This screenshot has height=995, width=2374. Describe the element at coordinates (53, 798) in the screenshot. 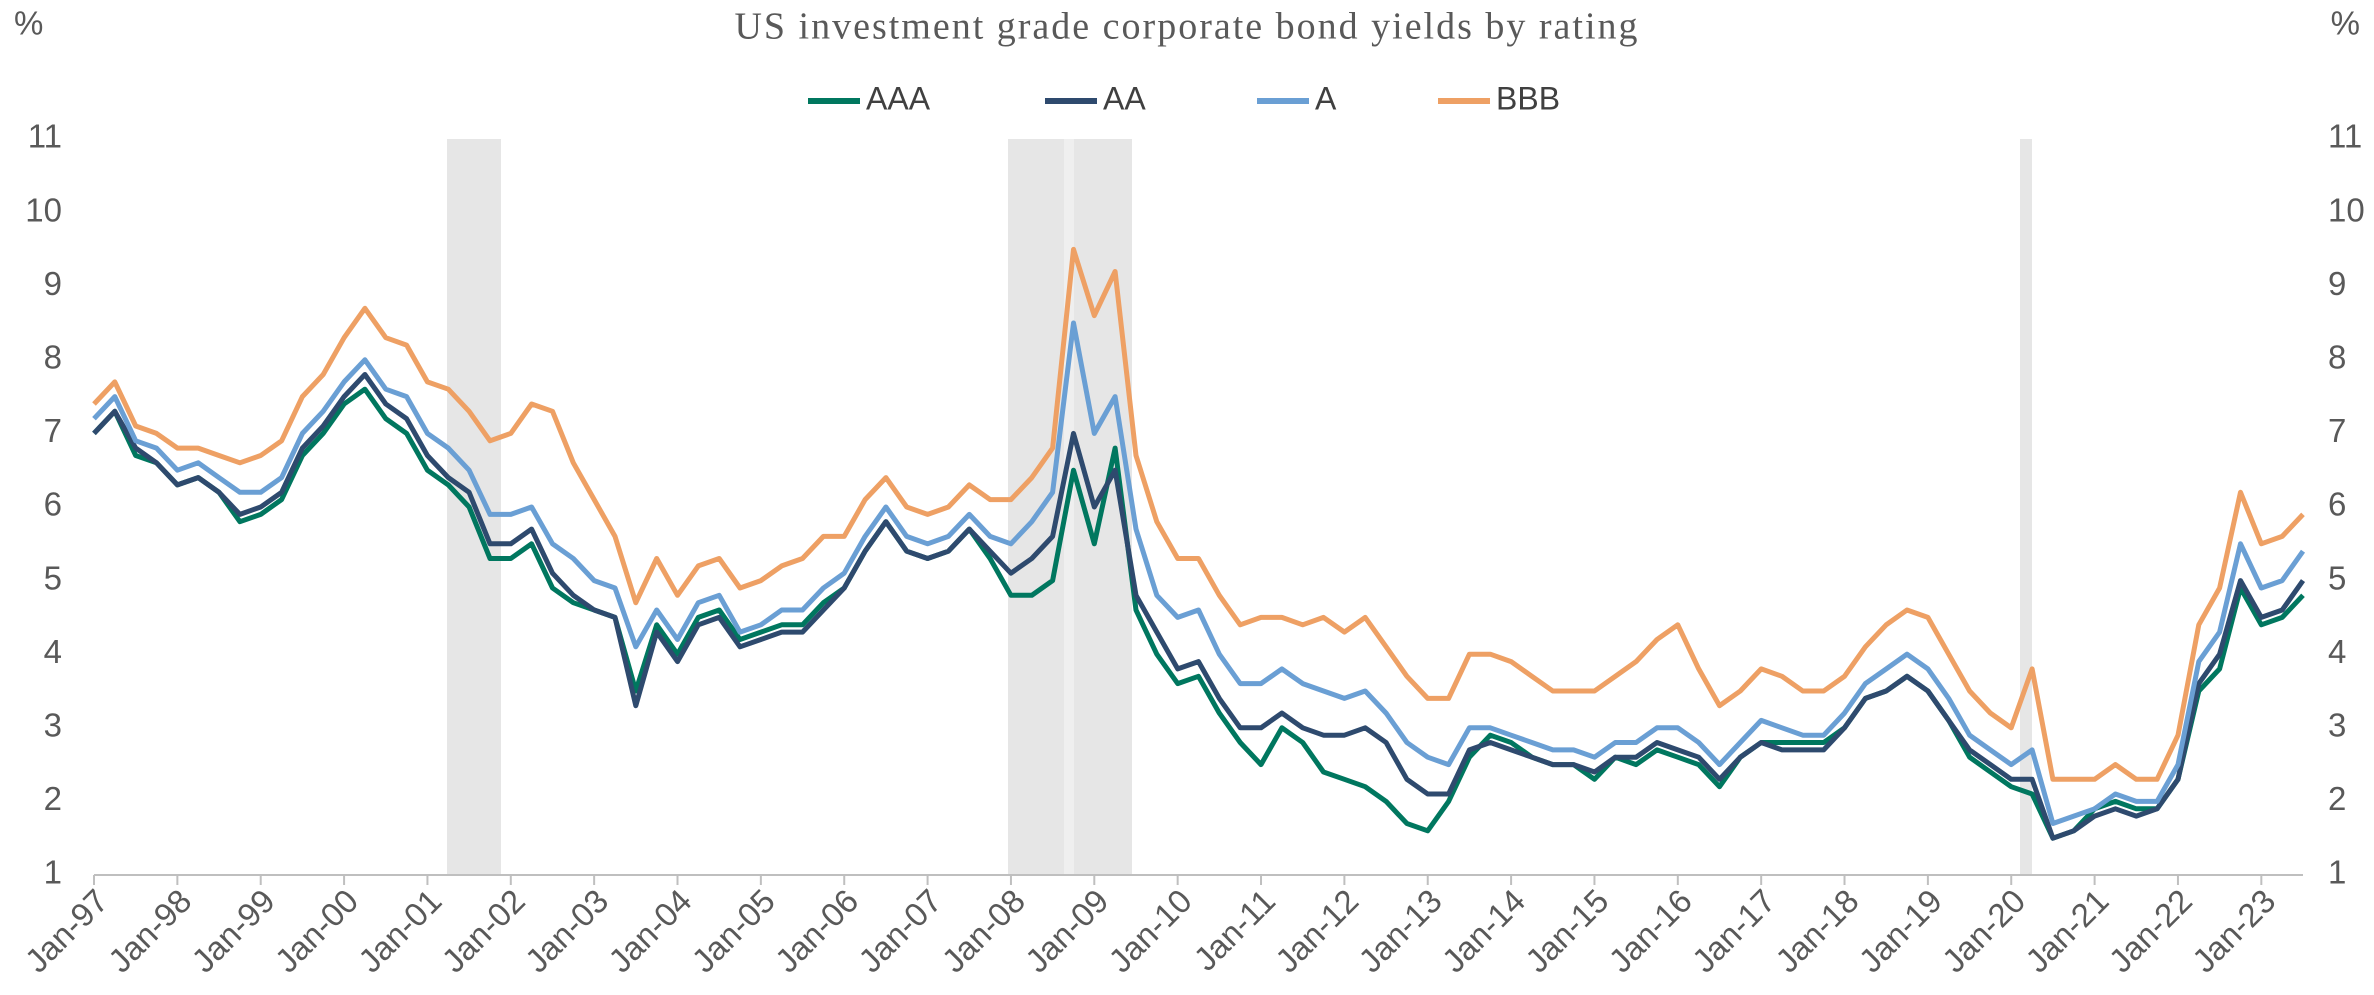

I see `y-tick-label: 2` at that location.